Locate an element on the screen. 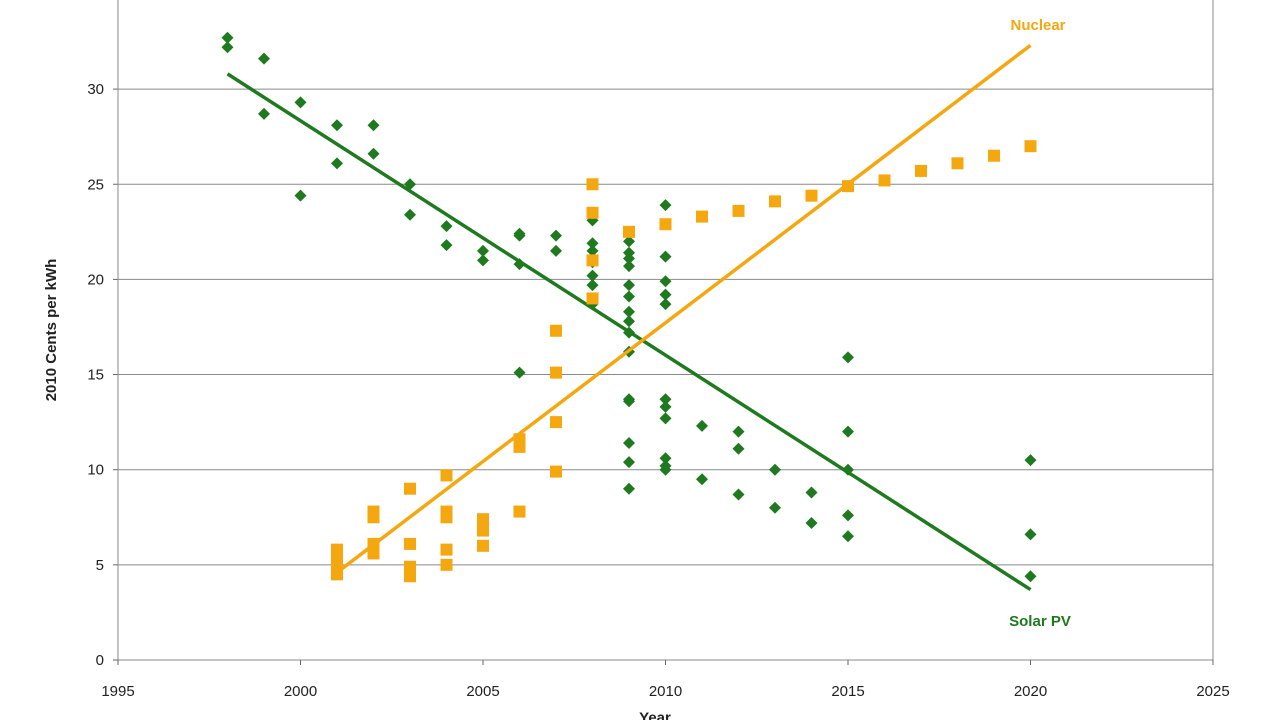 The height and width of the screenshot is (720, 1280). y-tick-label: 20 is located at coordinates (95, 279).